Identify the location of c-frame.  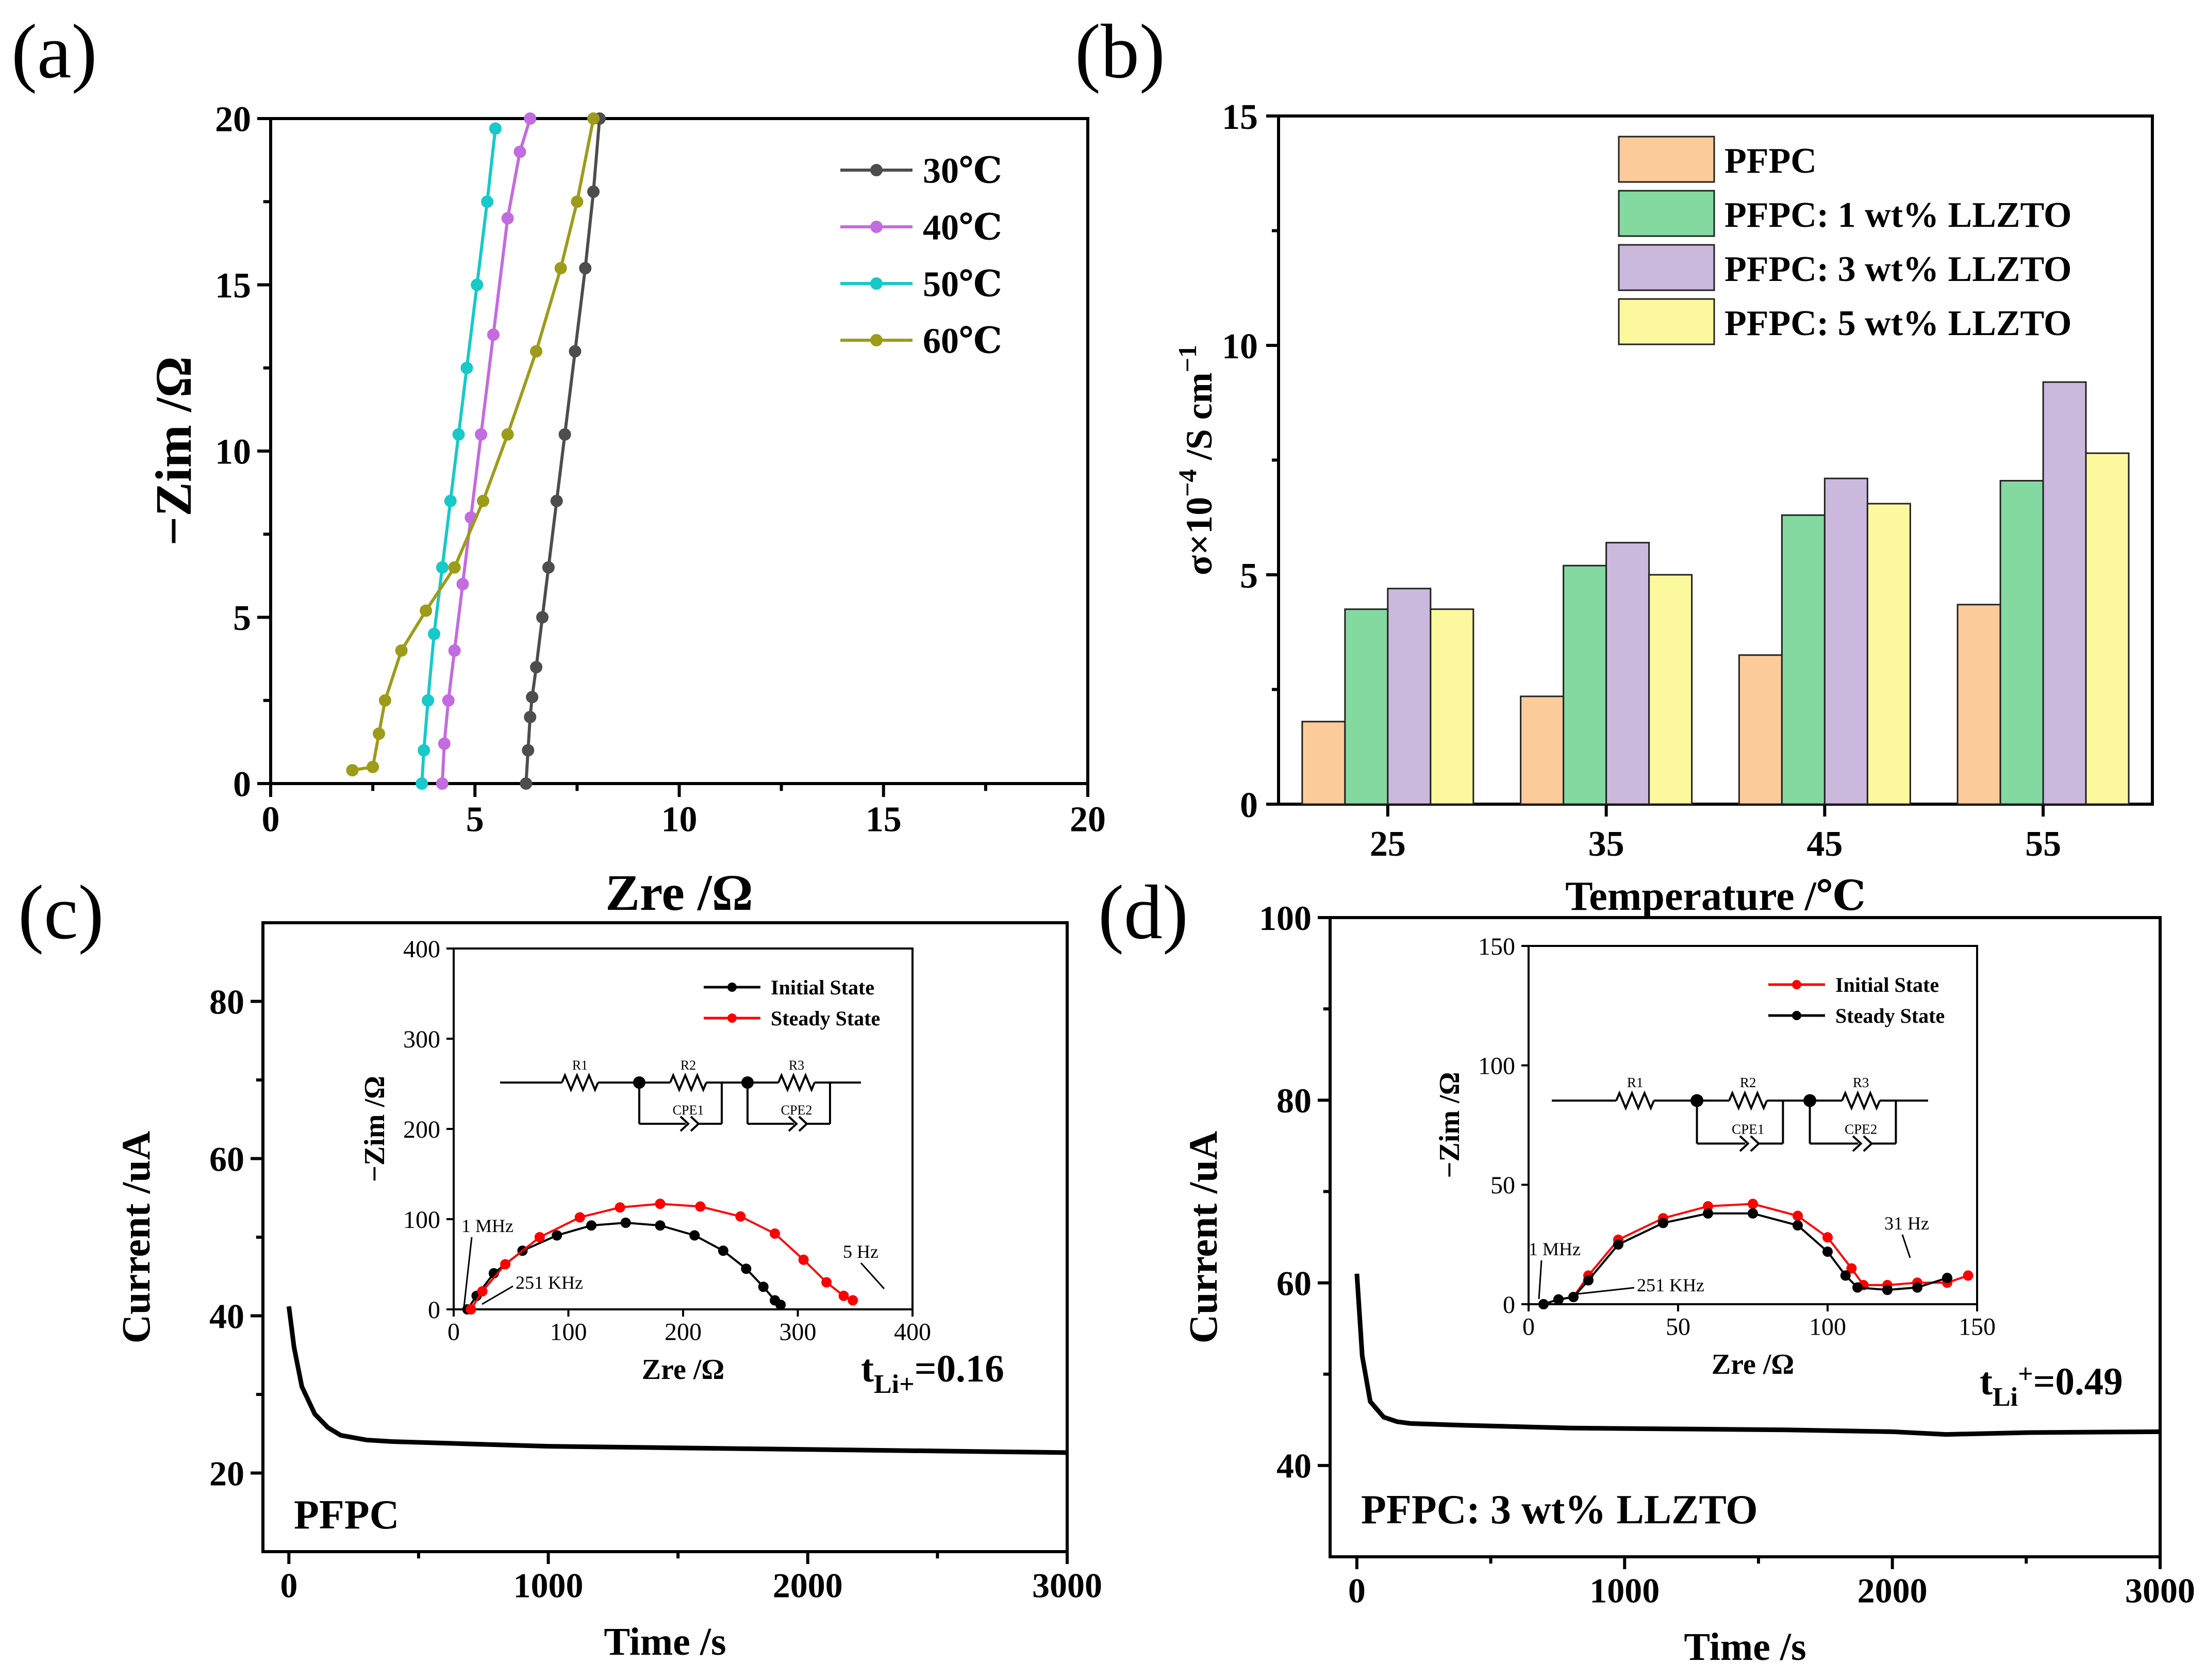
(665, 1237).